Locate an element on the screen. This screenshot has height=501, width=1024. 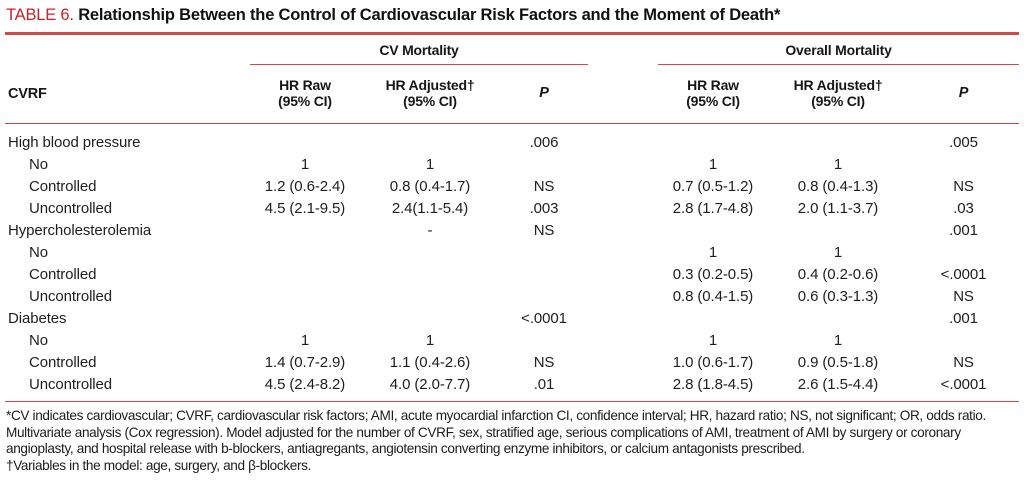
table-row: Diabetes <.0001 .001 is located at coordinates (512, 318).